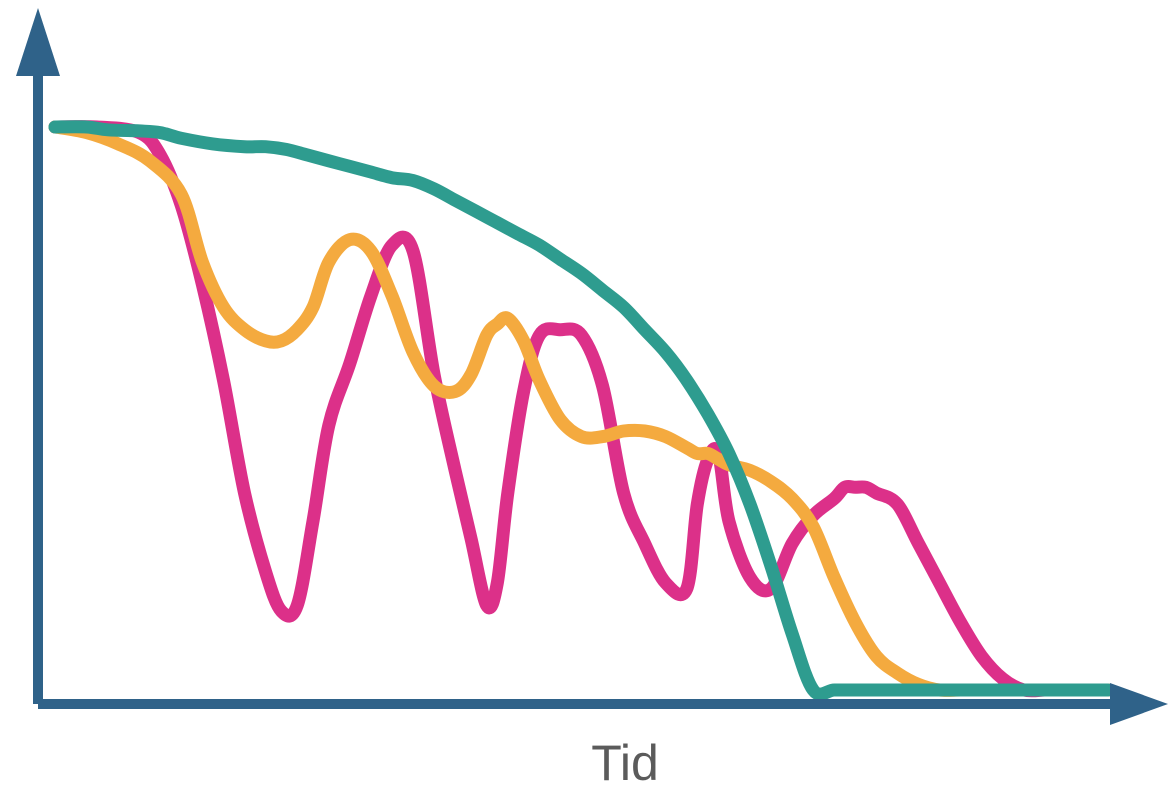 The image size is (1168, 796). I want to click on x-axis-arrow-icon, so click(1139, 704).